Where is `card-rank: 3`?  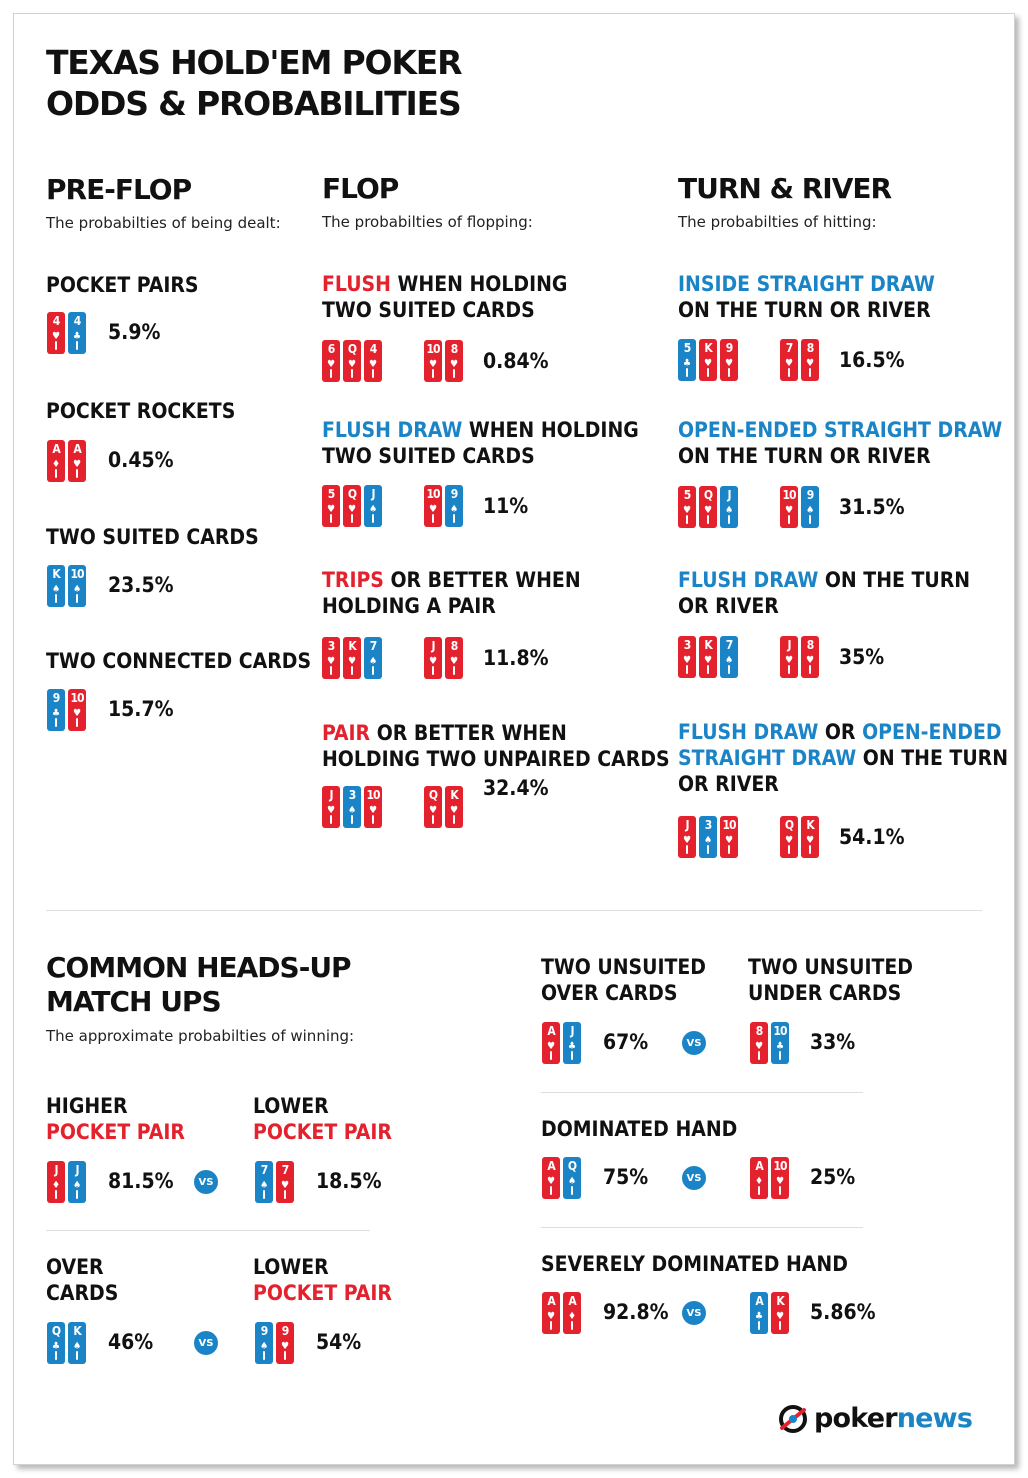
card-rank: 3 is located at coordinates (687, 645).